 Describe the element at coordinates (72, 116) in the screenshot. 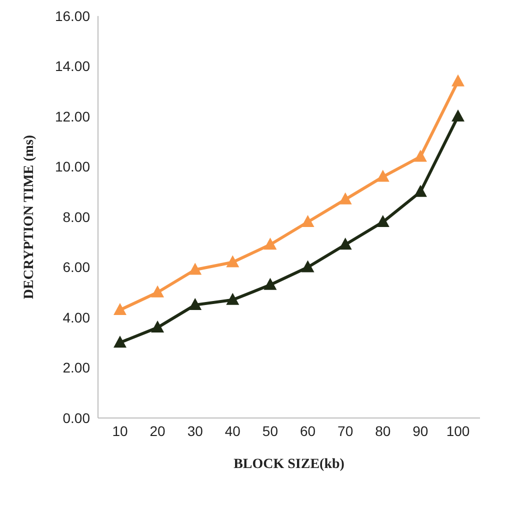

I see `y-tick-label: 12.00` at that location.